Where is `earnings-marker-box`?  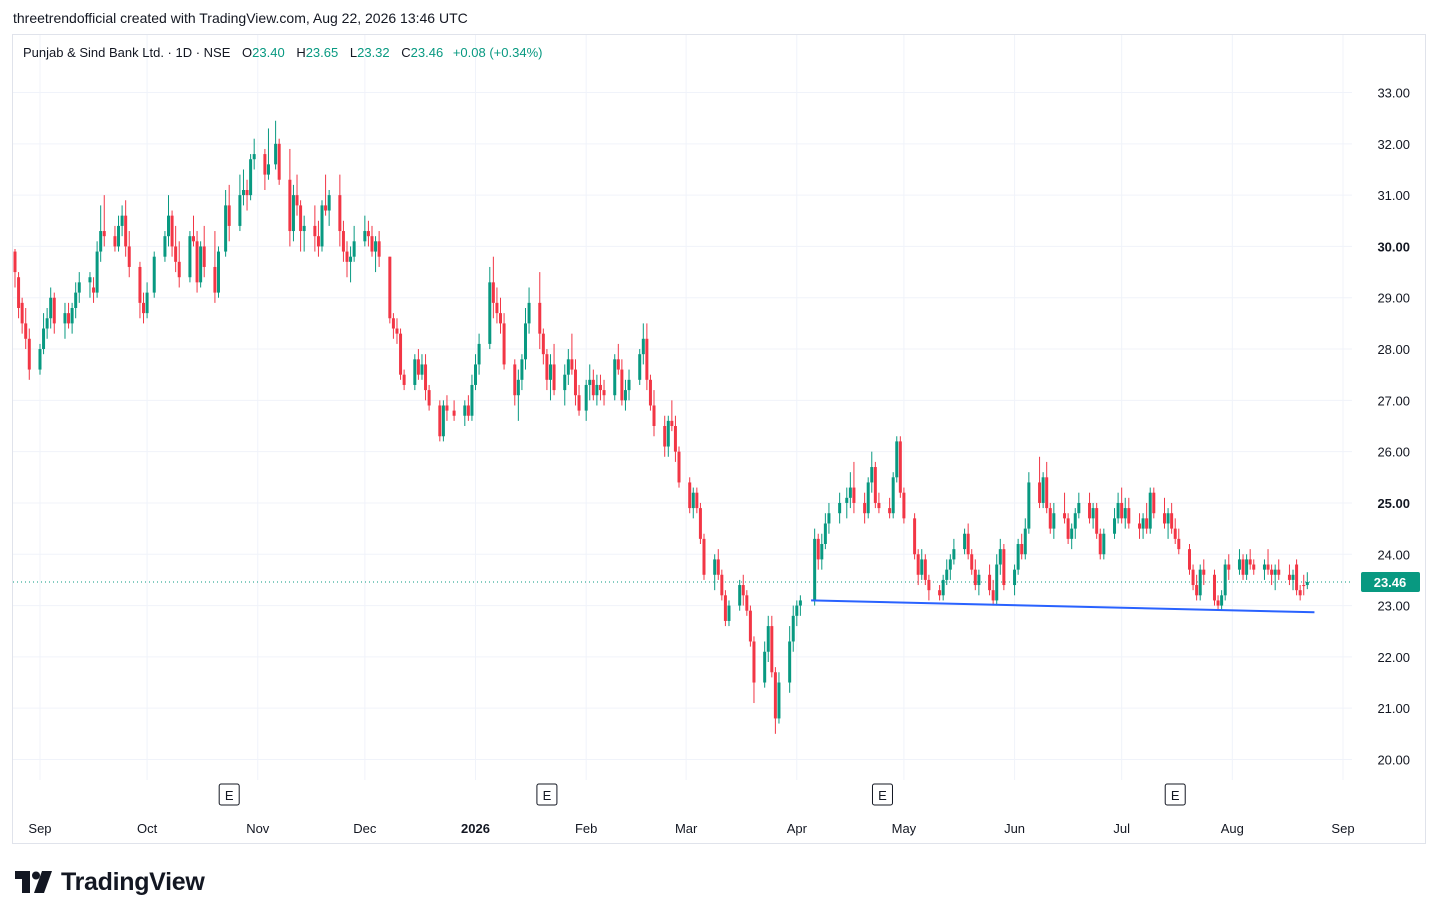
earnings-marker-box is located at coordinates (229, 794).